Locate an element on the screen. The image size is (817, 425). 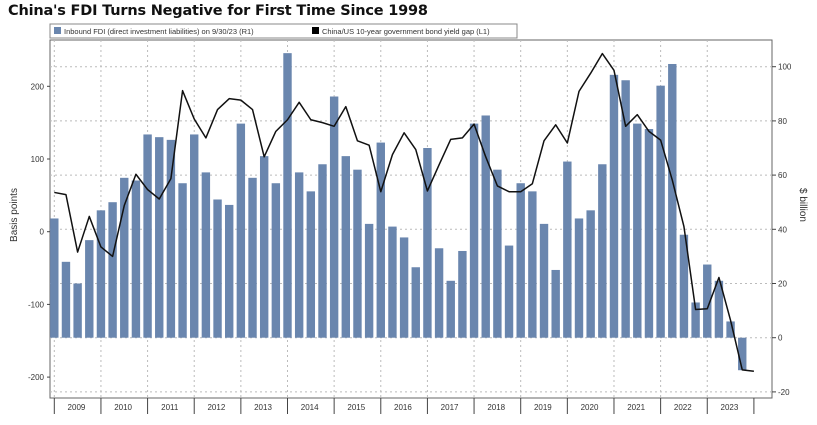
right-axis-tick-label: 0 is located at coordinates (780, 338).